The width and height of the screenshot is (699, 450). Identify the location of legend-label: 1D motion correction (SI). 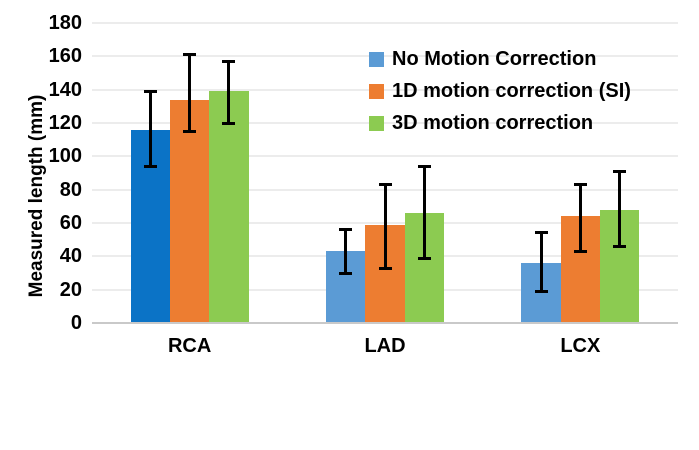
(511, 91).